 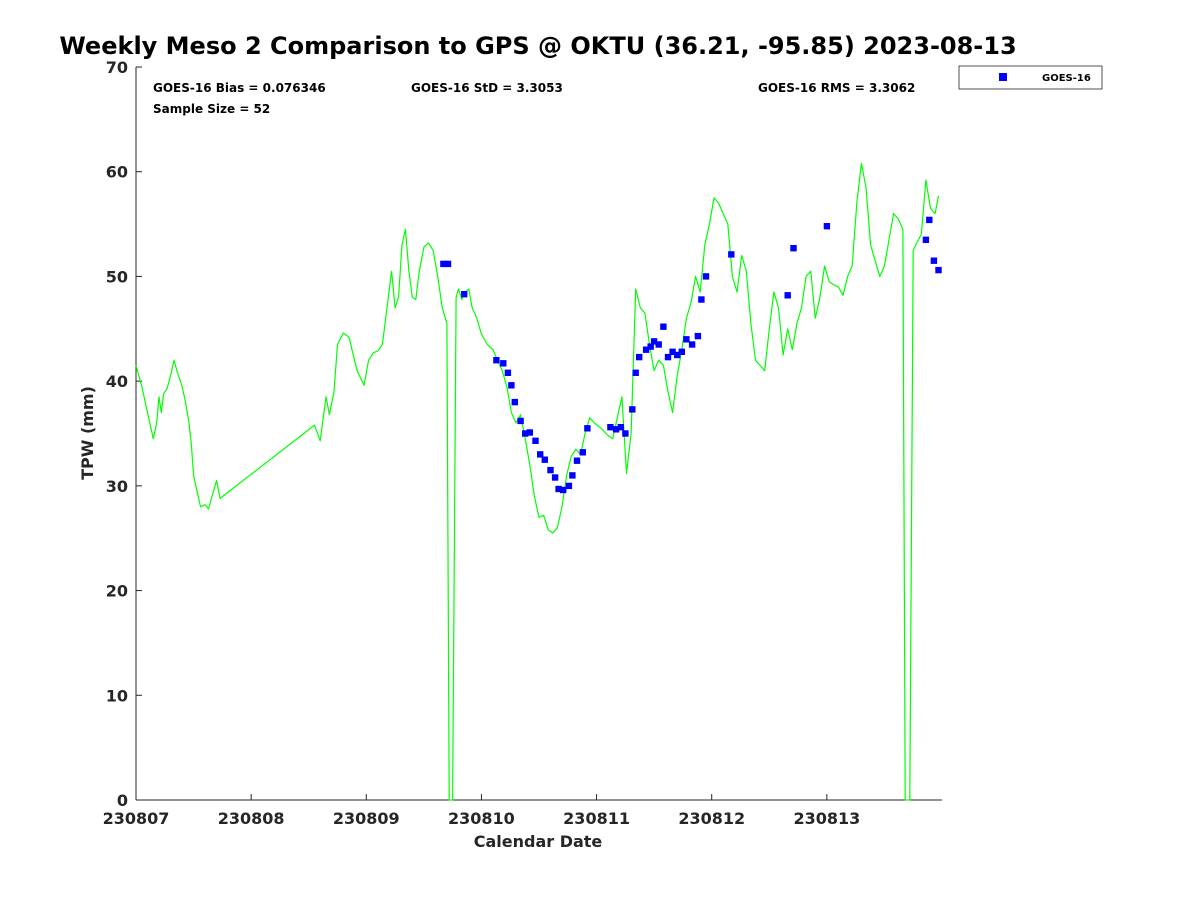 What do you see at coordinates (136, 818) in the screenshot?
I see `x-tick-label: 230807` at bounding box center [136, 818].